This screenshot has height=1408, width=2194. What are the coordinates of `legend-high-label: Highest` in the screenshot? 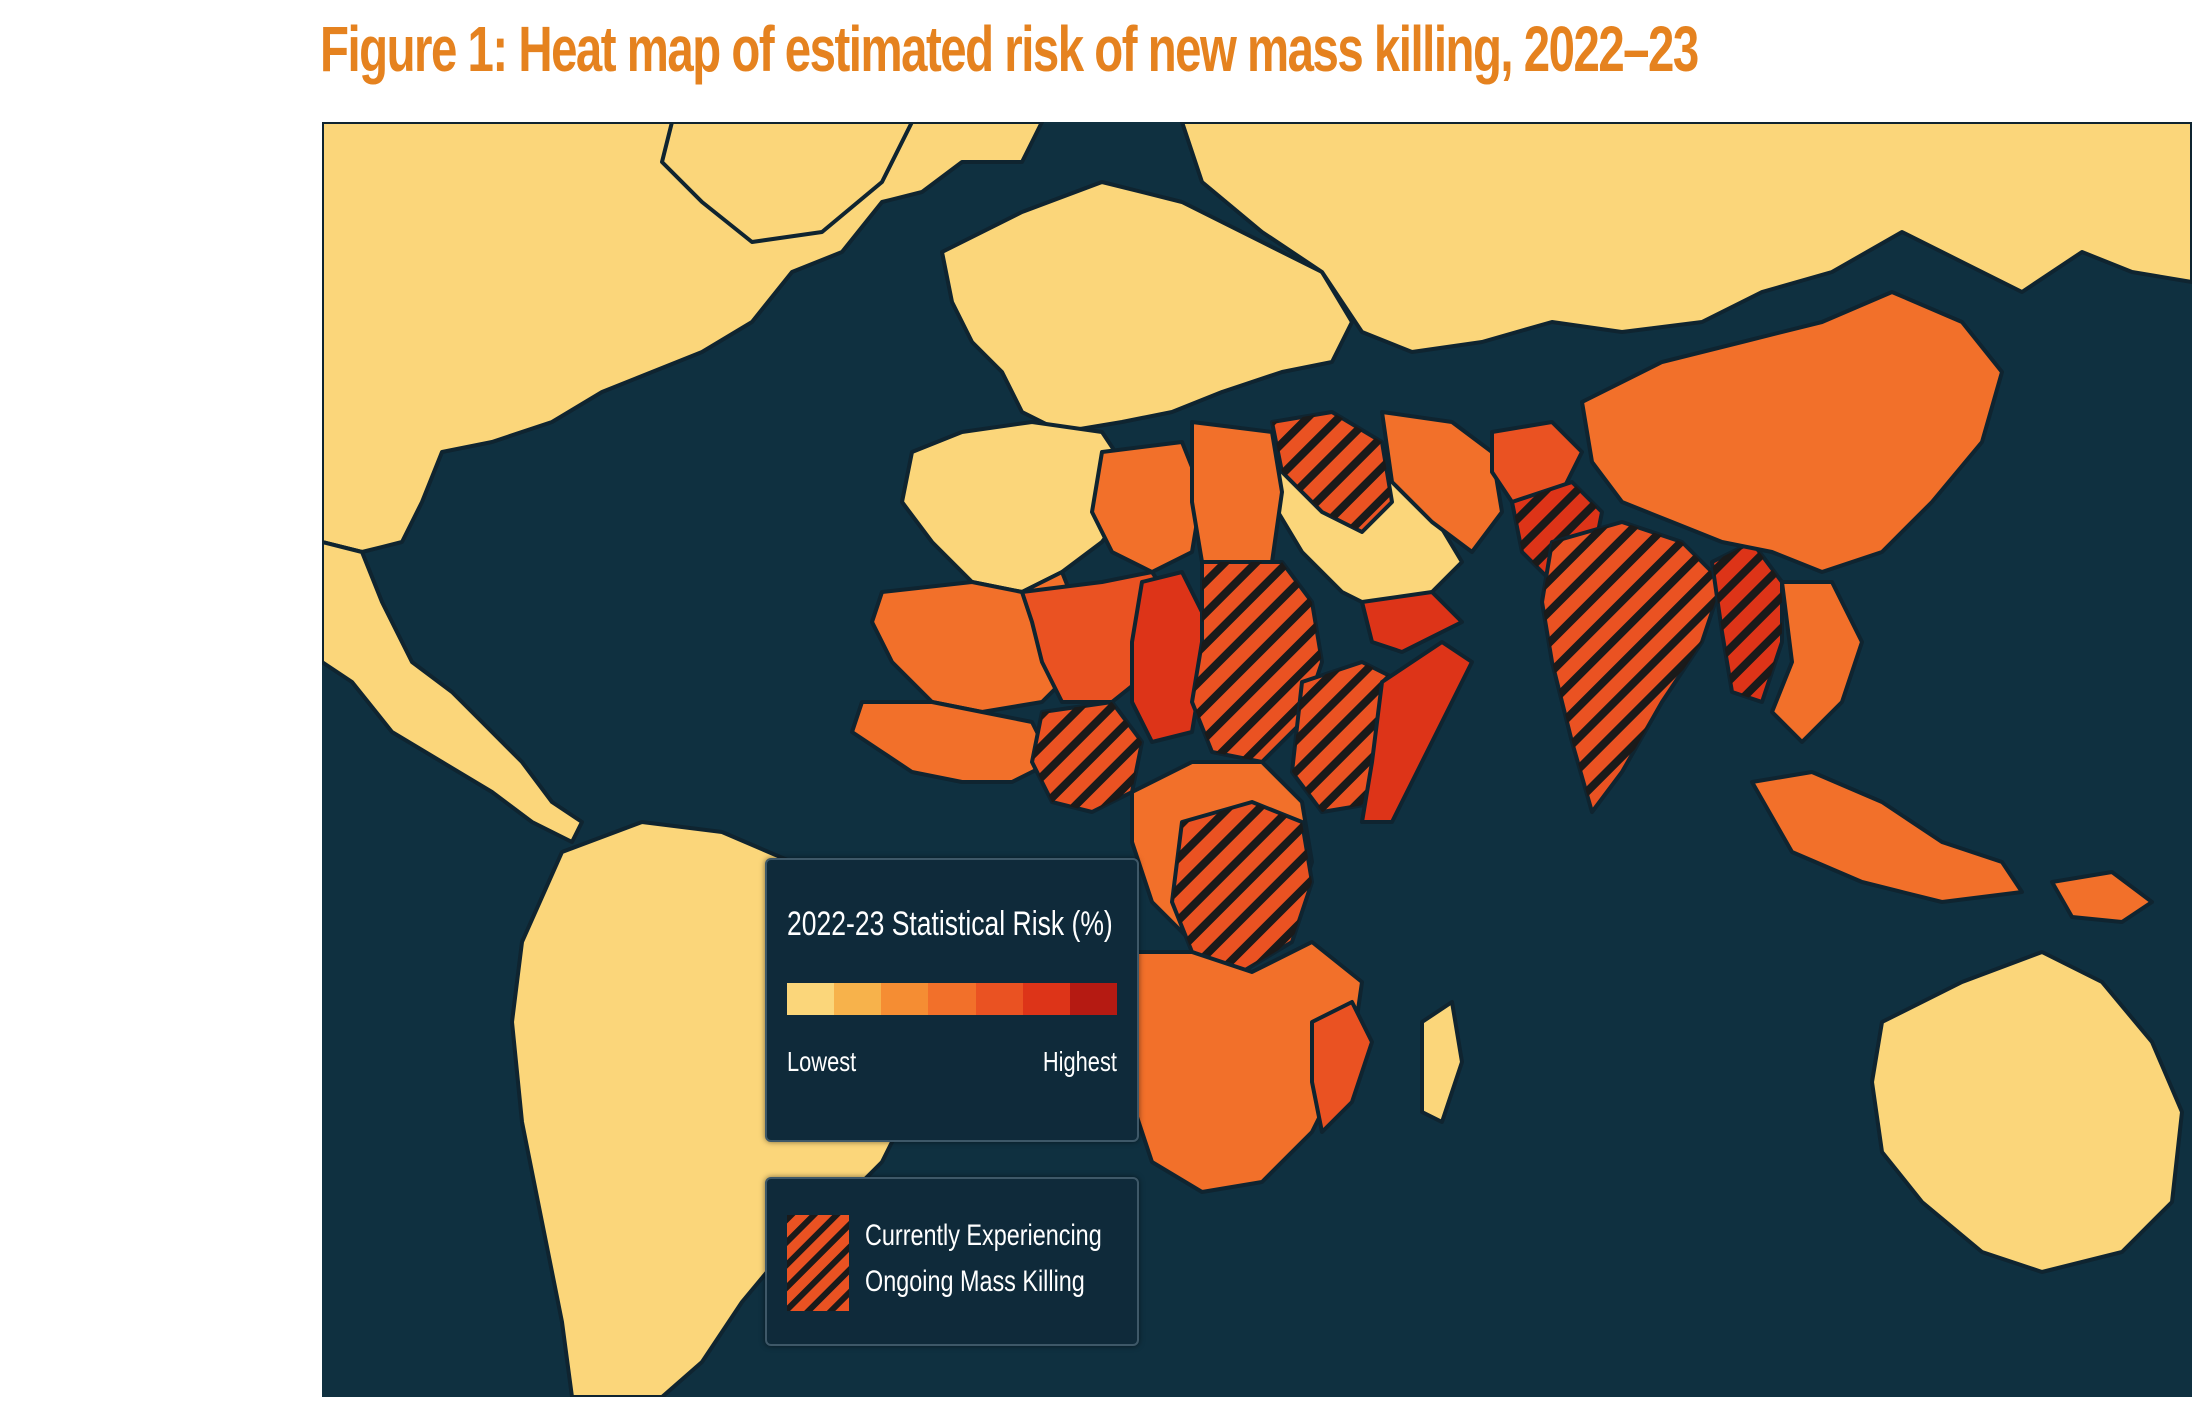 It's located at (1079, 1061).